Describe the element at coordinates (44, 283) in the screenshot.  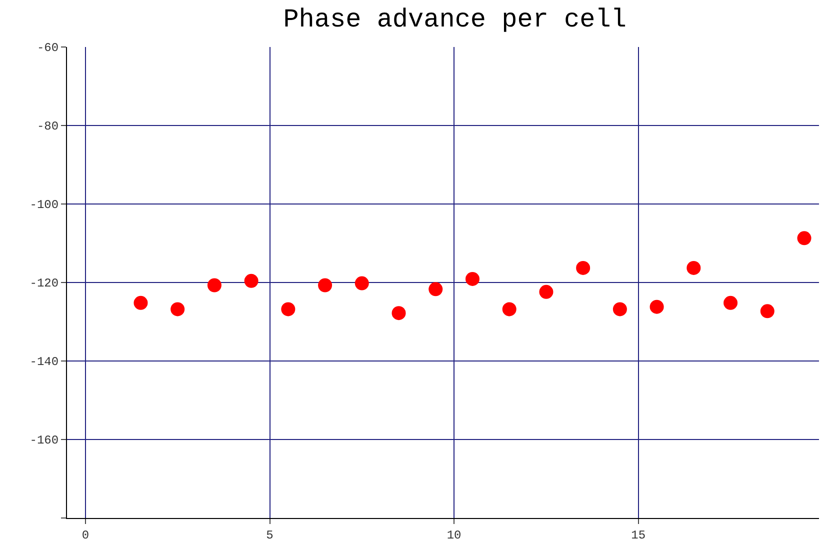
I see `y-tick-label: -120` at that location.